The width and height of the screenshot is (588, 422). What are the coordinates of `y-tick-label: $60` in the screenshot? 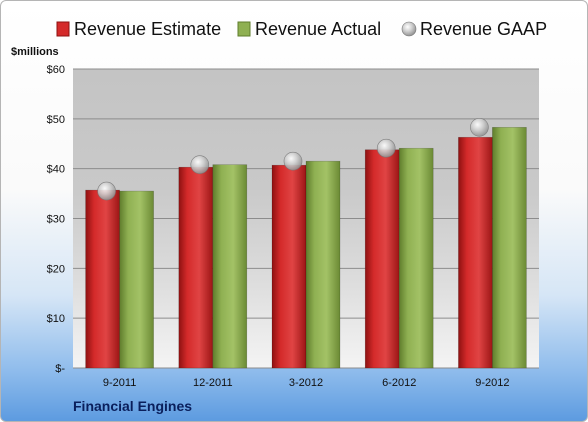 It's located at (56, 70).